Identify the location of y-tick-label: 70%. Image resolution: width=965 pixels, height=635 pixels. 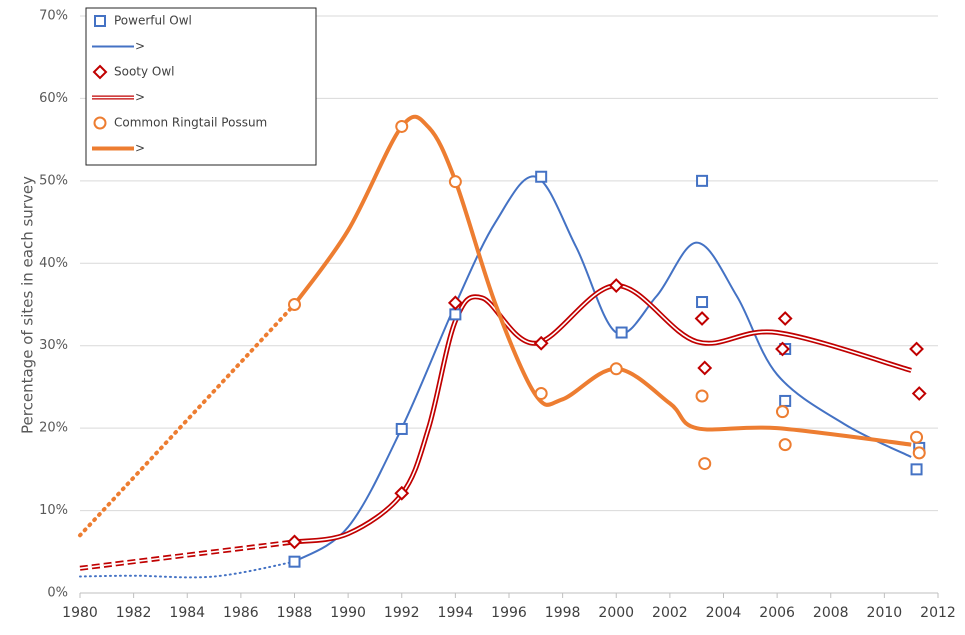
(53, 16).